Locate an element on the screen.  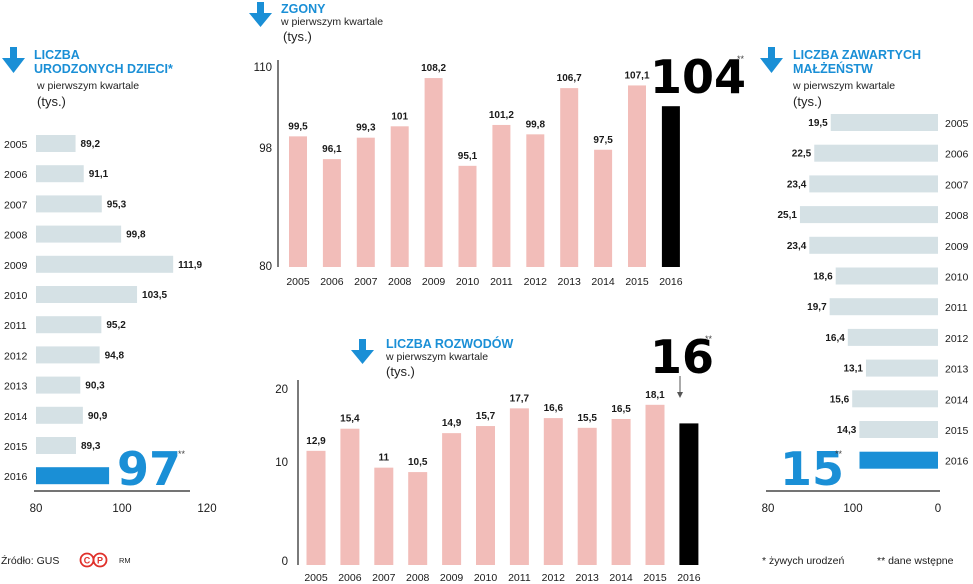
deaths-value-label: 99,3 is located at coordinates (366, 128).